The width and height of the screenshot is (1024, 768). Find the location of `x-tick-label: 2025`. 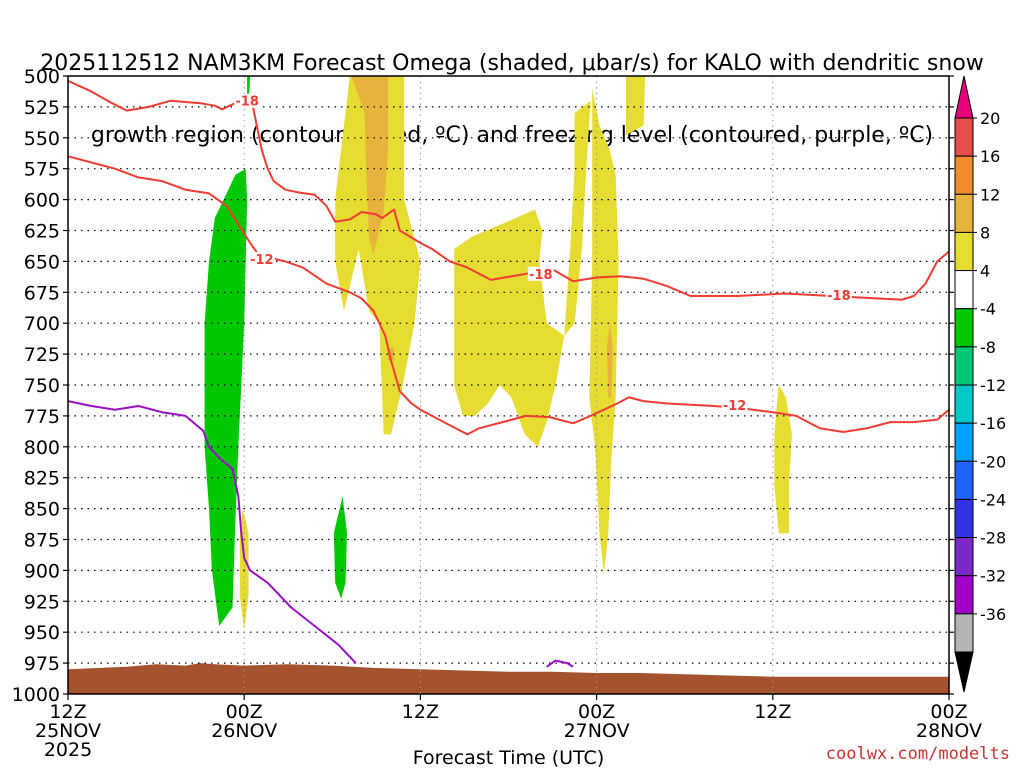

x-tick-label: 2025 is located at coordinates (68, 750).